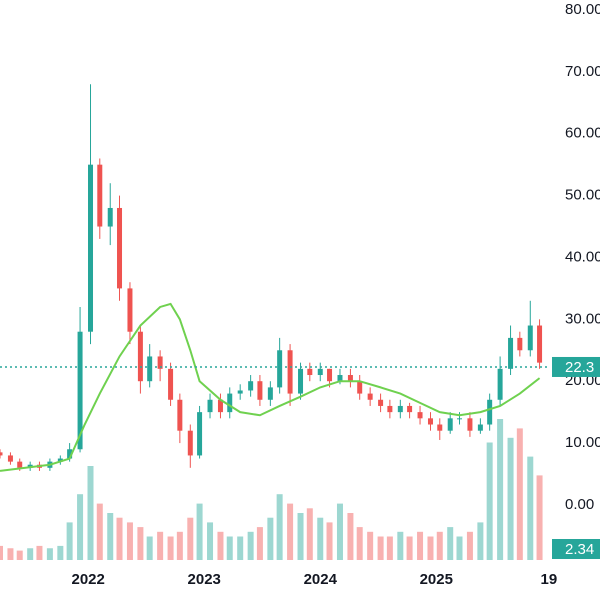 The image size is (600, 600). I want to click on x-tick-label: 2023, so click(204, 579).